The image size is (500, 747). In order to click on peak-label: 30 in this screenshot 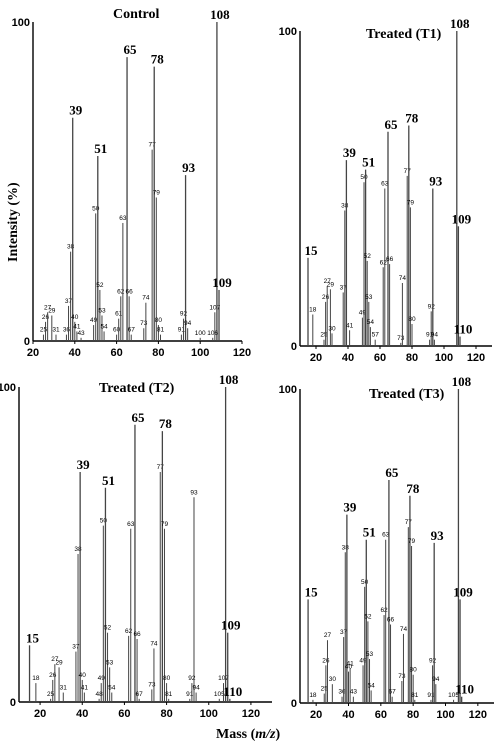, I will do `click(333, 679)`.